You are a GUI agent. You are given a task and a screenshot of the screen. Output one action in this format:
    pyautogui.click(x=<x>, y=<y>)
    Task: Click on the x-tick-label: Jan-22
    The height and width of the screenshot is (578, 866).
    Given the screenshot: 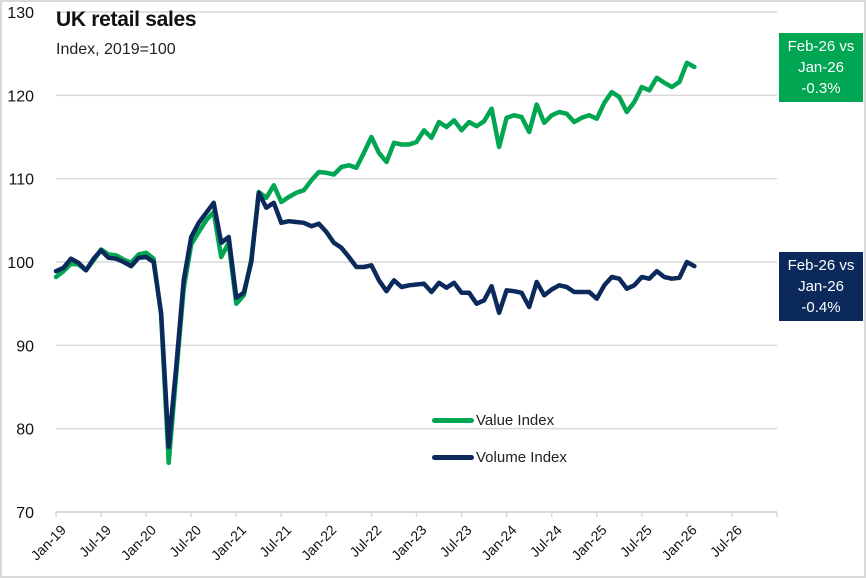 What is the action you would take?
    pyautogui.click(x=319, y=543)
    